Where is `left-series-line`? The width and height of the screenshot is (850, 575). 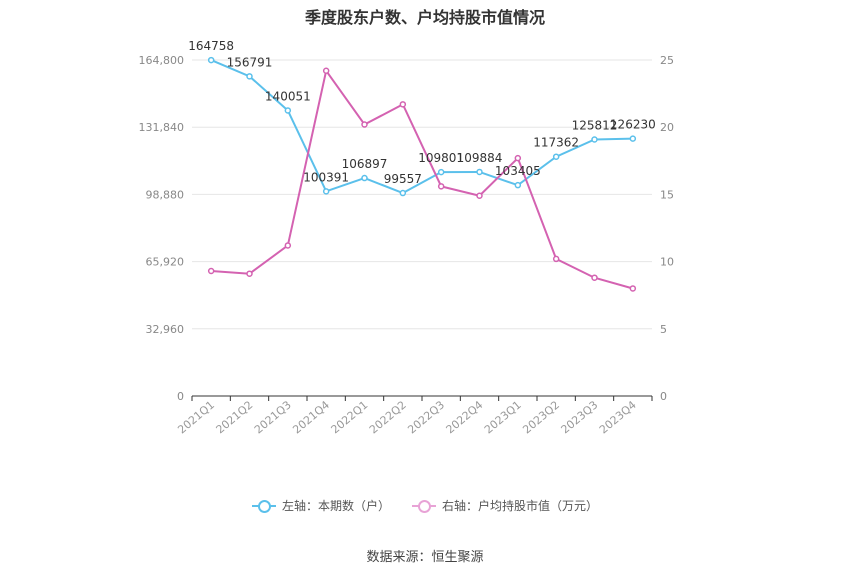
left-series-line is located at coordinates (421, 127).